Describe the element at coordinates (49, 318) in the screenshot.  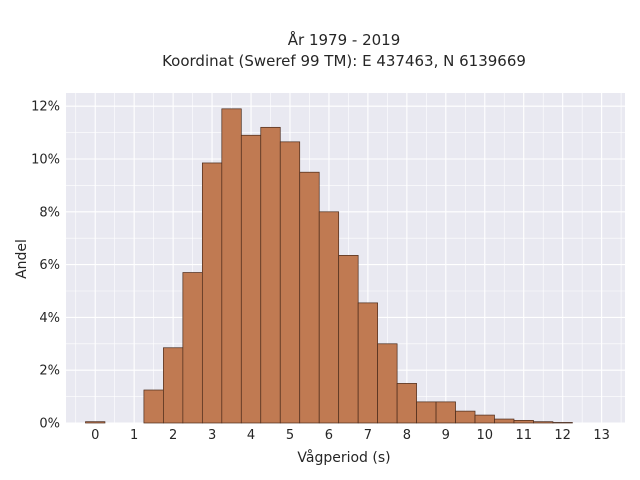
I see `y-tick-label: 4%` at that location.